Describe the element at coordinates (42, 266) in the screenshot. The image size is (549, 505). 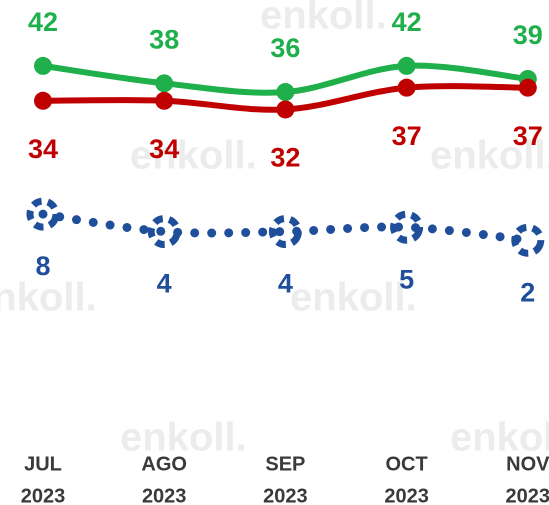
I see `data-label: 8` at that location.